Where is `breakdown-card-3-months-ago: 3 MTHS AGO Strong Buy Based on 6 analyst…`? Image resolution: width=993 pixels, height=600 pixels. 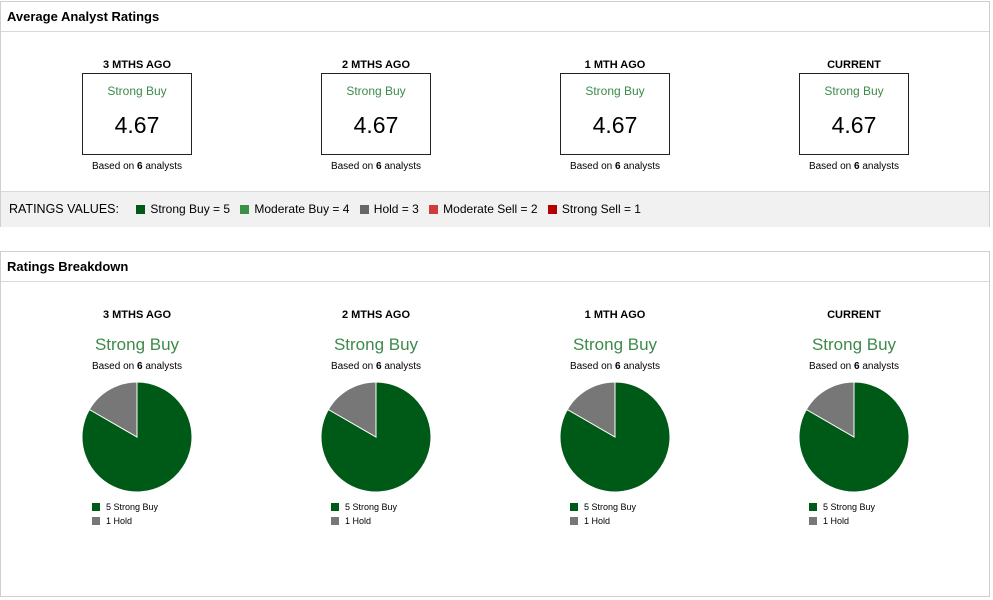 breakdown-card-3-months-ago: 3 MTHS AGO Strong Buy Based on 6 analyst… is located at coordinates (137, 406).